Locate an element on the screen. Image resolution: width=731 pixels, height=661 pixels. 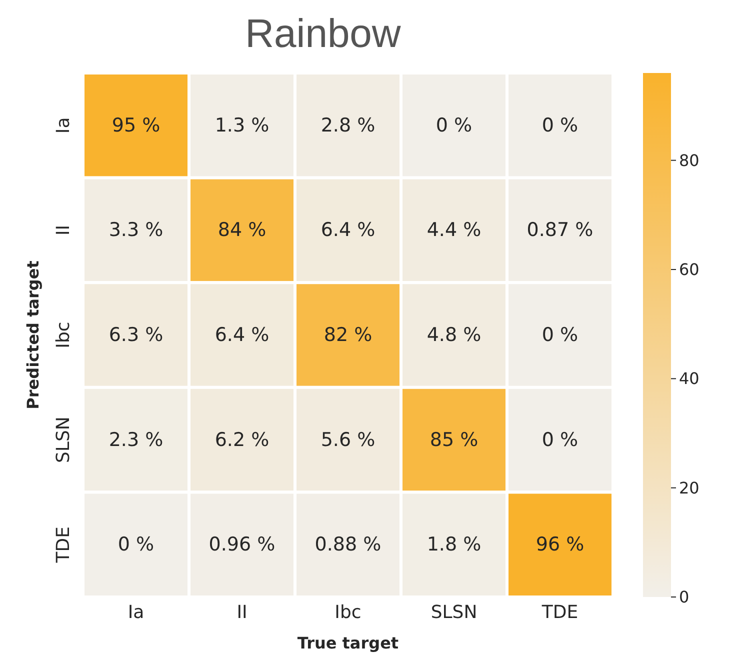
color-bar-label: 60 is located at coordinates (689, 269).